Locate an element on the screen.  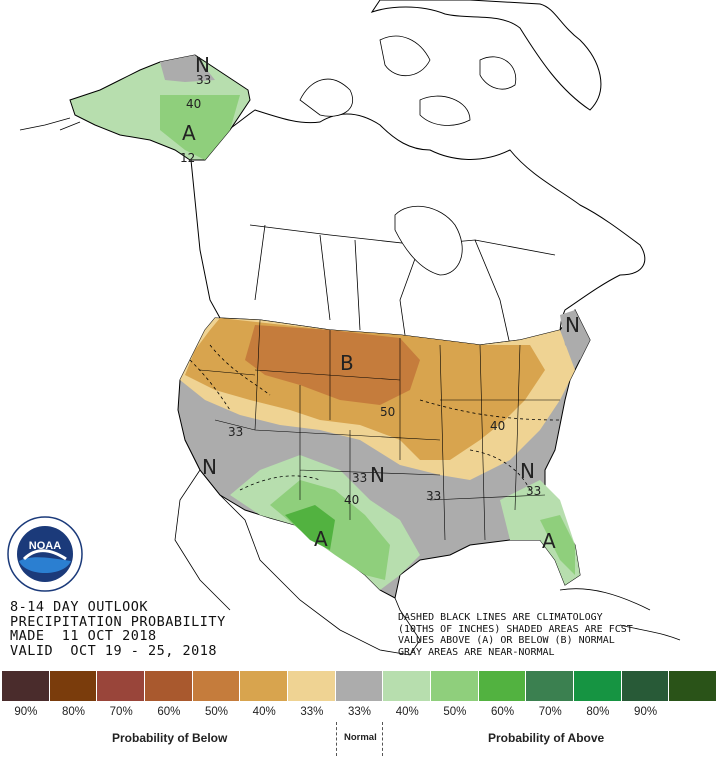
legend-tick-8: 40% is located at coordinates (407, 712).